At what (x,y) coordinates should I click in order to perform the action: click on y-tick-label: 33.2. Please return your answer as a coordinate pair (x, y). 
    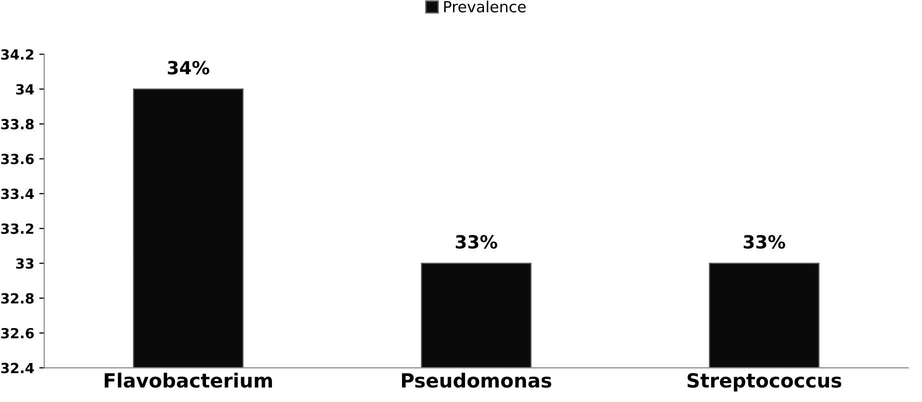
    Looking at the image, I should click on (17, 228).